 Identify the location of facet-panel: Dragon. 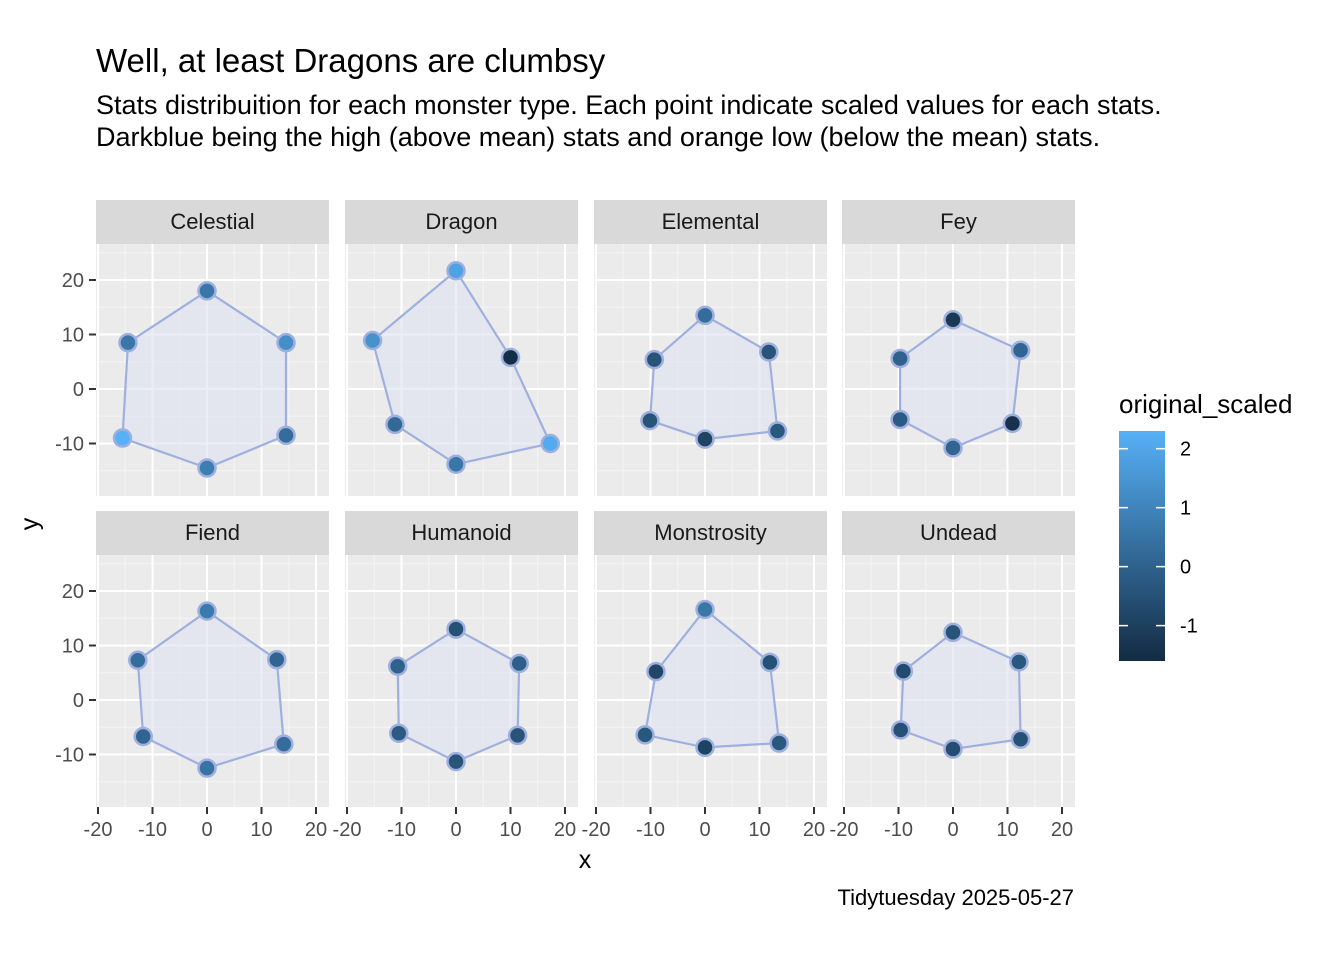
(461, 348).